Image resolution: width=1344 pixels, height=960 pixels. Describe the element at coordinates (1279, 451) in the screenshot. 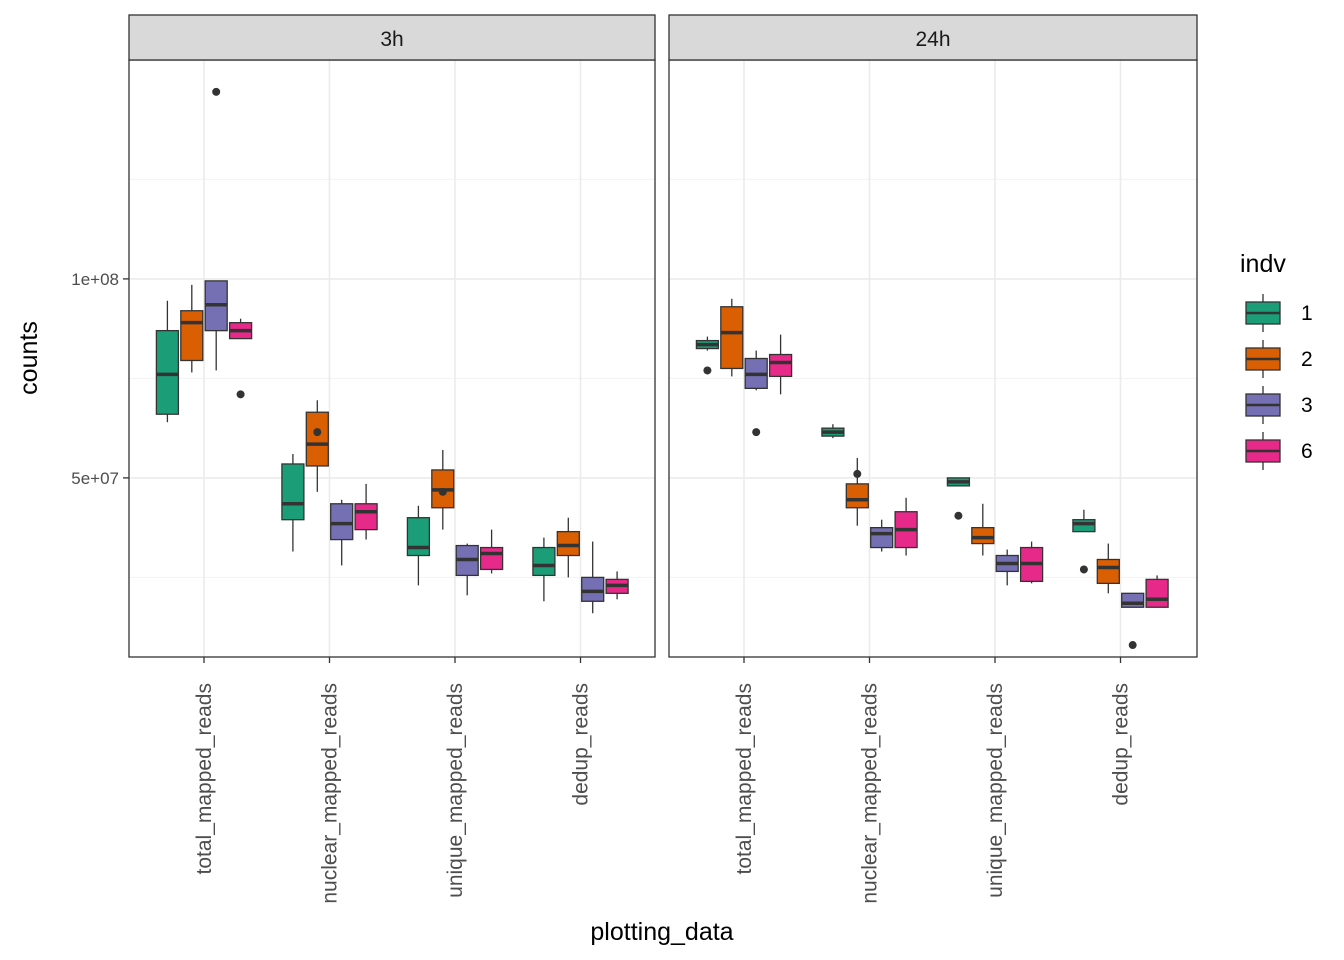

I see `legend-key-6: 6` at that location.